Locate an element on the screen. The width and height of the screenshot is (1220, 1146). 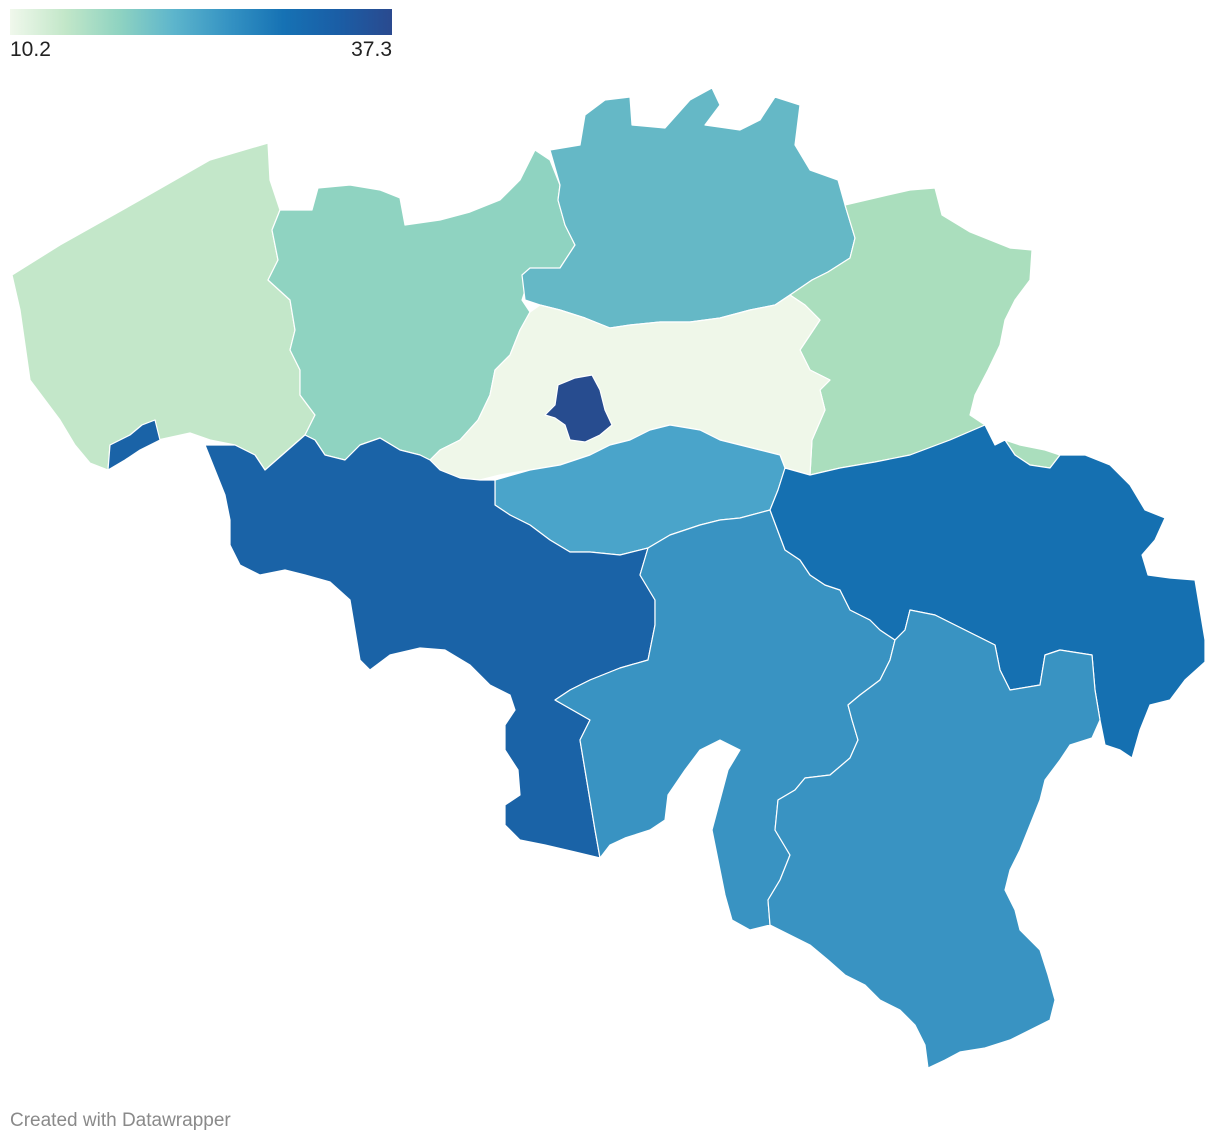
datawrapper-credit: Created with Datawrapper is located at coordinates (120, 1120).